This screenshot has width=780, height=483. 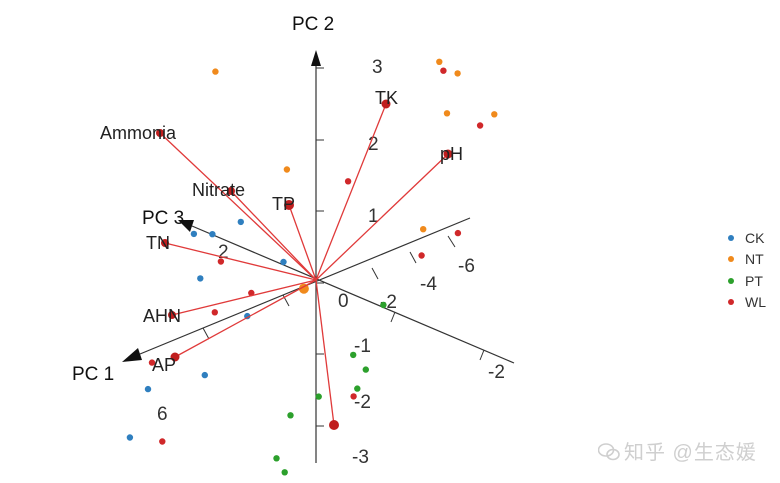 What do you see at coordinates (731, 259) in the screenshot?
I see `legend-marker-nt` at bounding box center [731, 259].